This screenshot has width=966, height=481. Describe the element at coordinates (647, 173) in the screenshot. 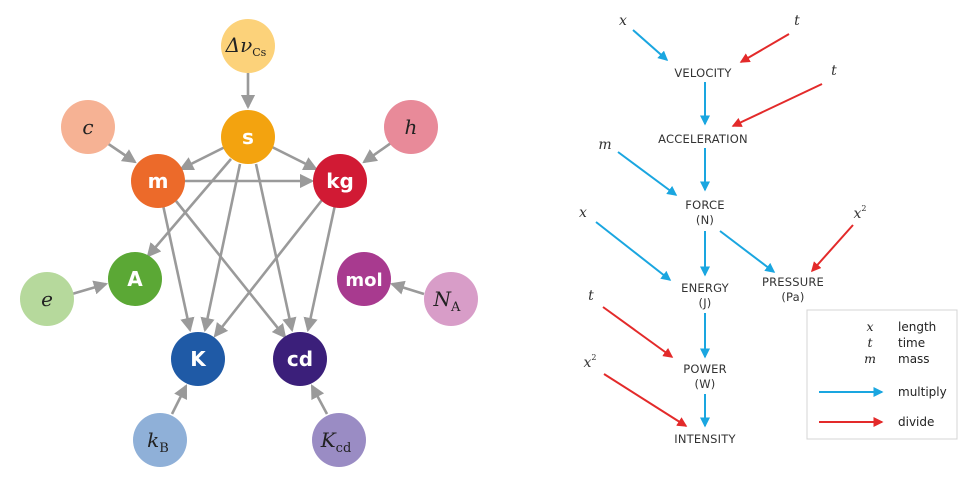

I see `arrow-m-force` at that location.